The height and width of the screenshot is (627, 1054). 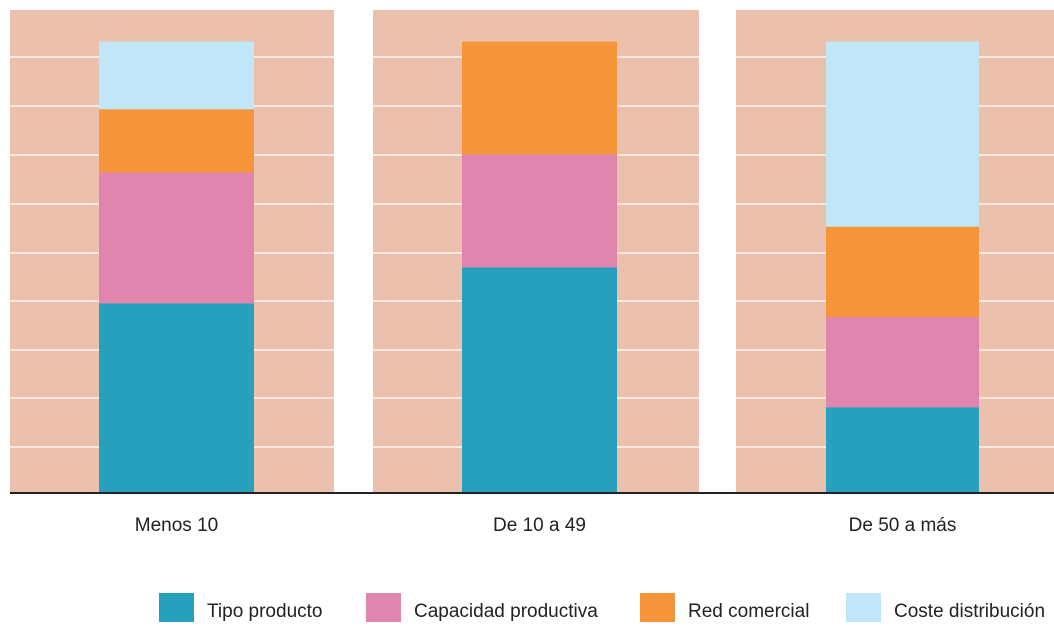 What do you see at coordinates (748, 611) in the screenshot?
I see `legend-label-3: Red comercial` at bounding box center [748, 611].